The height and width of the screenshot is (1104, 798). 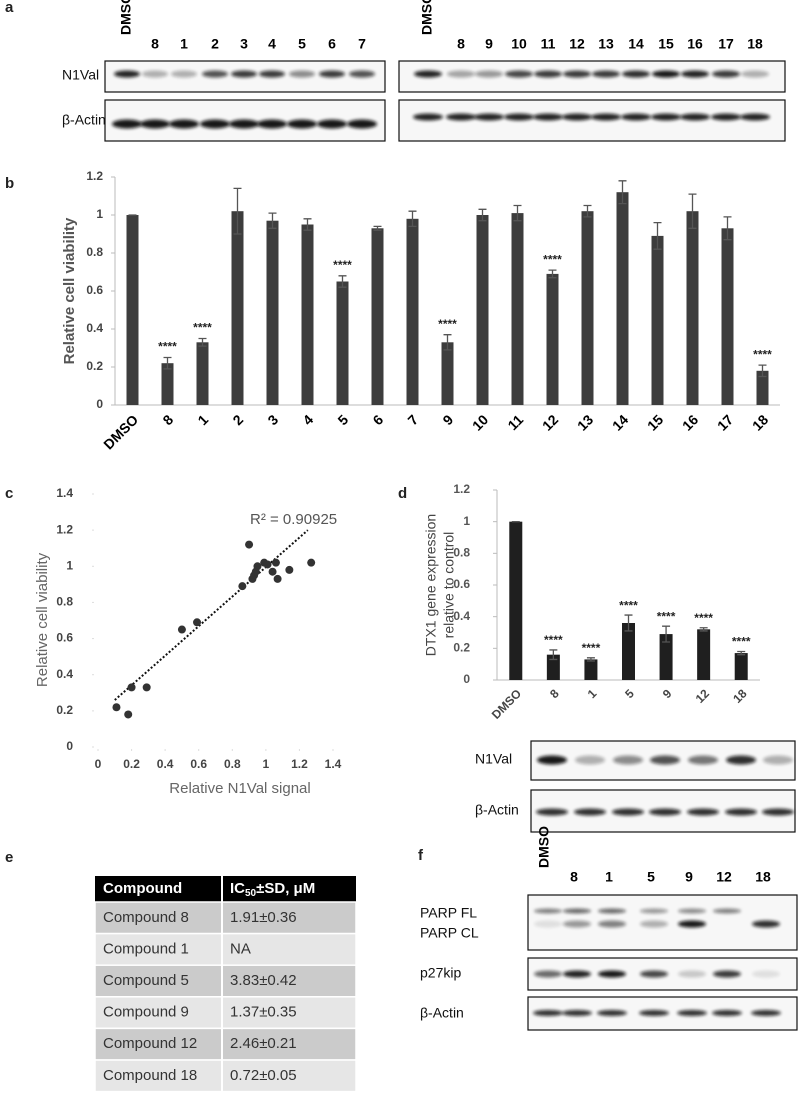 I want to click on y-tick-label: 0.8, so click(x=94, y=252).